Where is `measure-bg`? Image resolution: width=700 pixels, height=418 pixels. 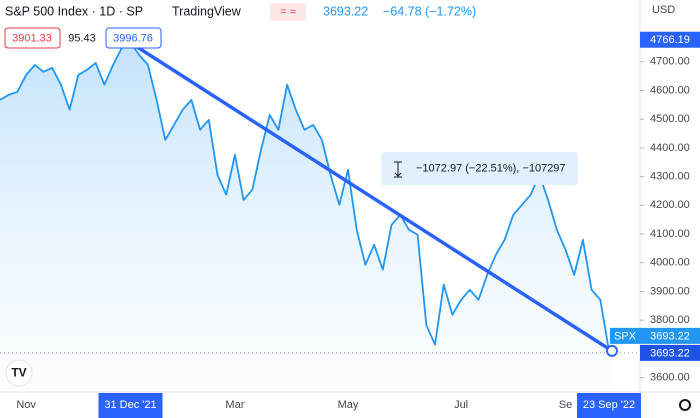
measure-bg is located at coordinates (479, 168).